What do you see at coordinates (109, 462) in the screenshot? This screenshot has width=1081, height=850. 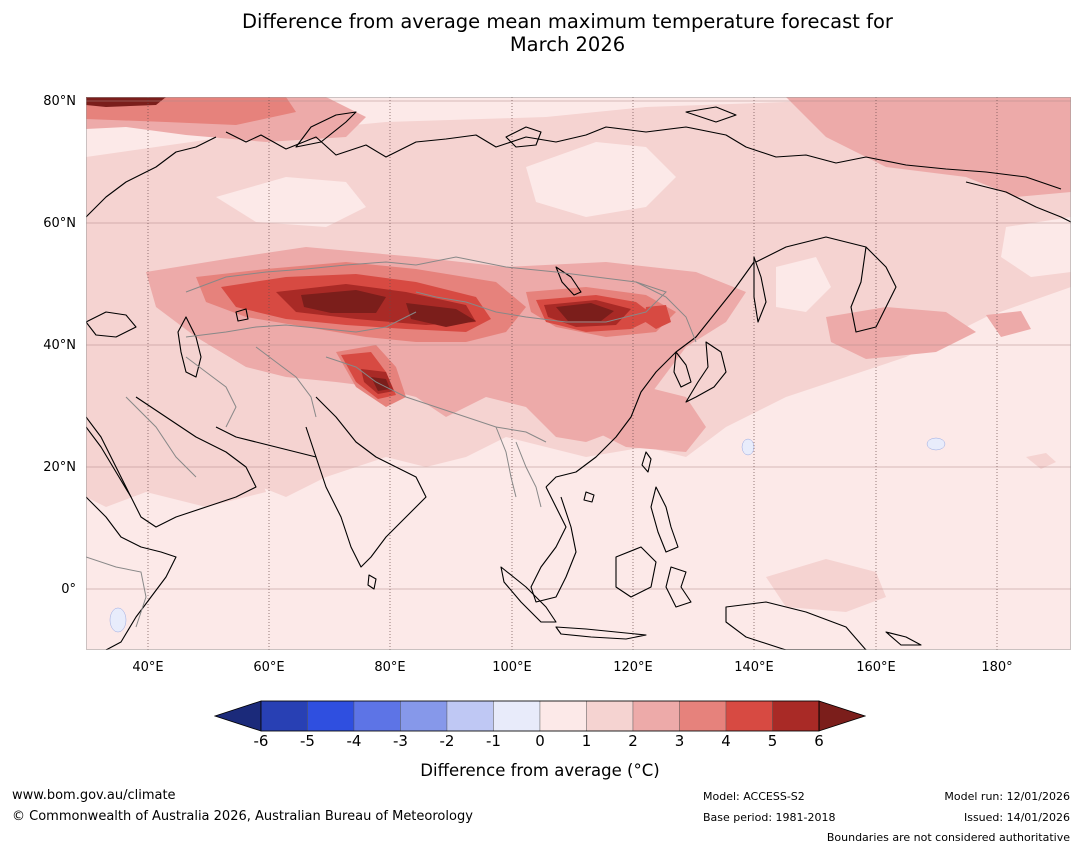 I see `coast-red-sea` at bounding box center [109, 462].